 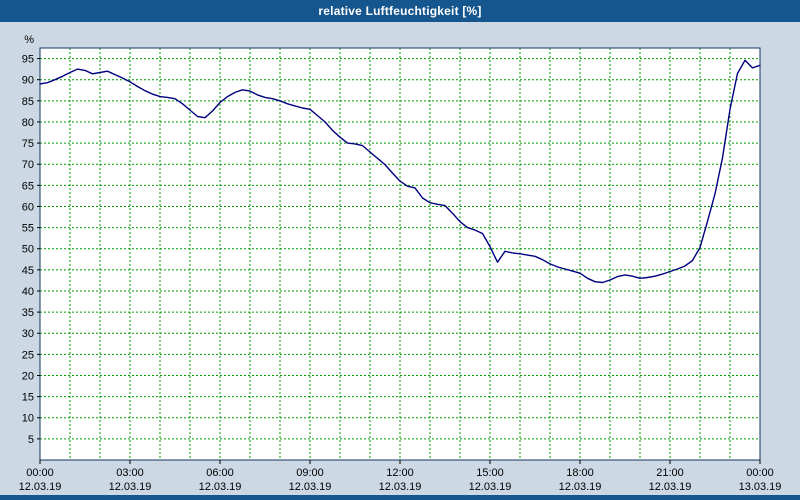 What do you see at coordinates (28, 123) in the screenshot?
I see `y-tick-label: 80` at bounding box center [28, 123].